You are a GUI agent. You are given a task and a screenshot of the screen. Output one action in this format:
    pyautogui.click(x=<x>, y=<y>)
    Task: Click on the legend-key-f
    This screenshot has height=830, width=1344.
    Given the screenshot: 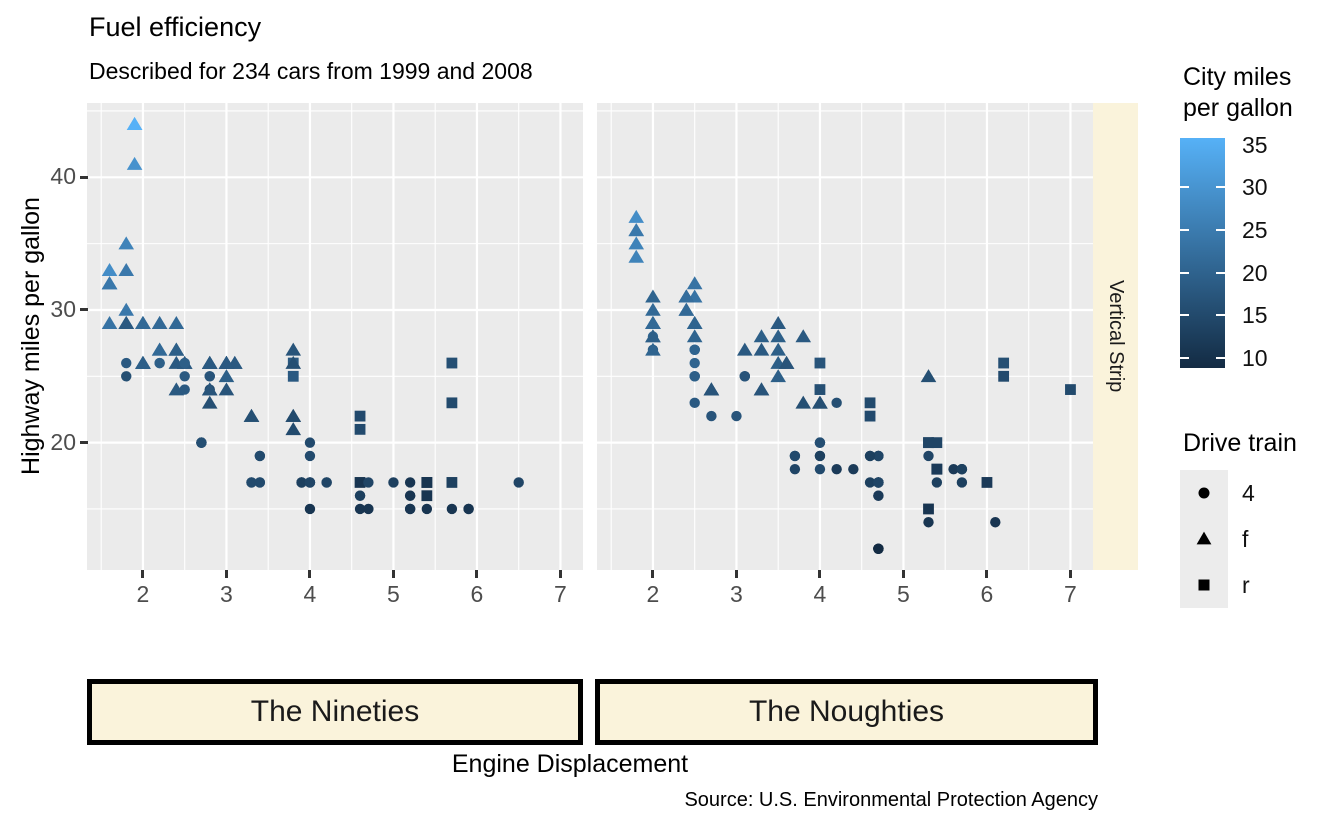 What is the action you would take?
    pyautogui.click(x=1204, y=539)
    